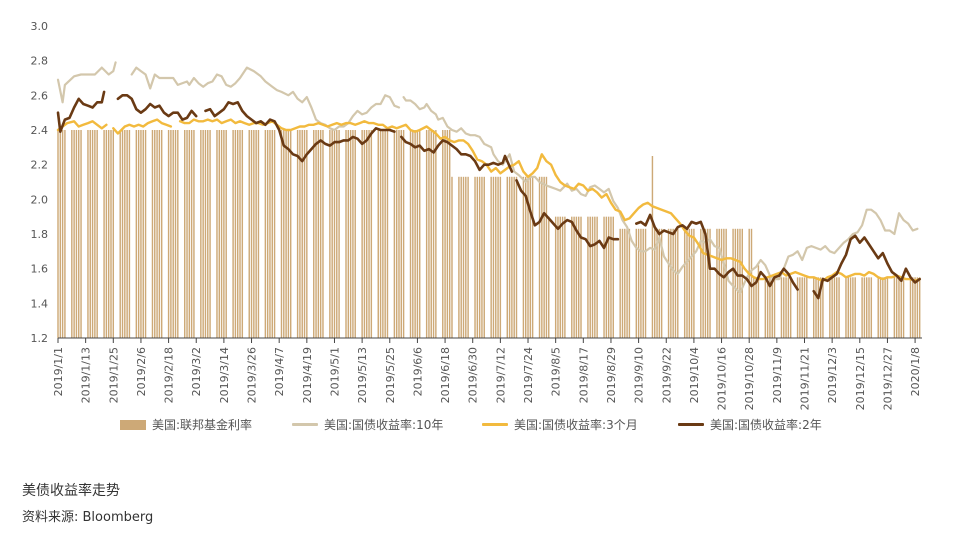  I want to click on x-tick-label: 2019/5/25, so click(390, 375).